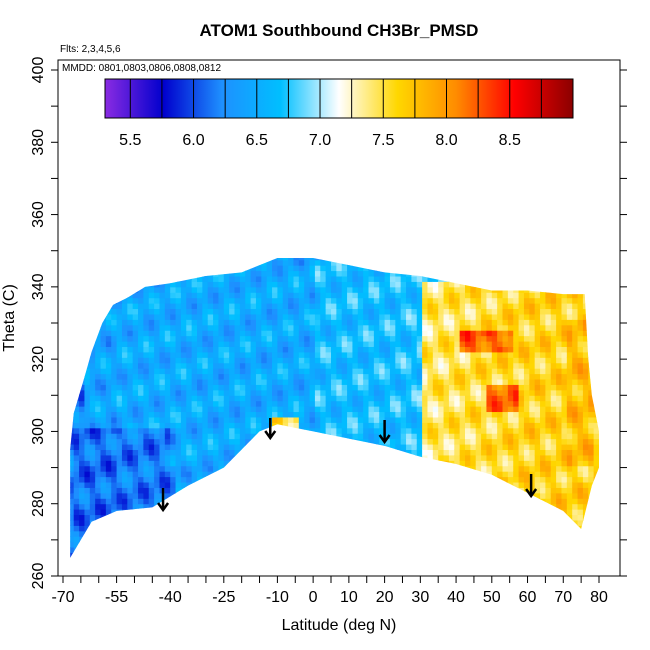 The image size is (650, 650). Describe the element at coordinates (141, 68) in the screenshot. I see `dates-subtitle: MMDD: 0801,0803,0806,0808,0812` at that location.